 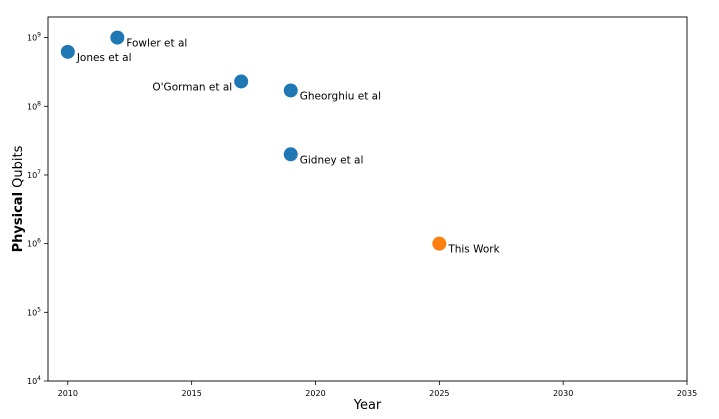 I want to click on y-axis-title-rest: Qubits, so click(x=18, y=168).